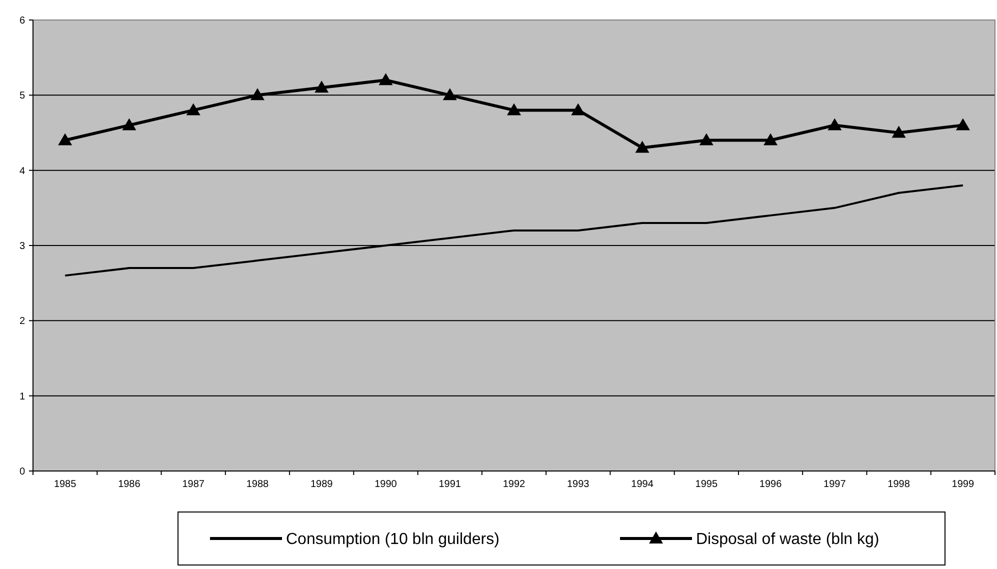 This screenshot has height=569, width=997. I want to click on x-tick-label: 1993, so click(578, 484).